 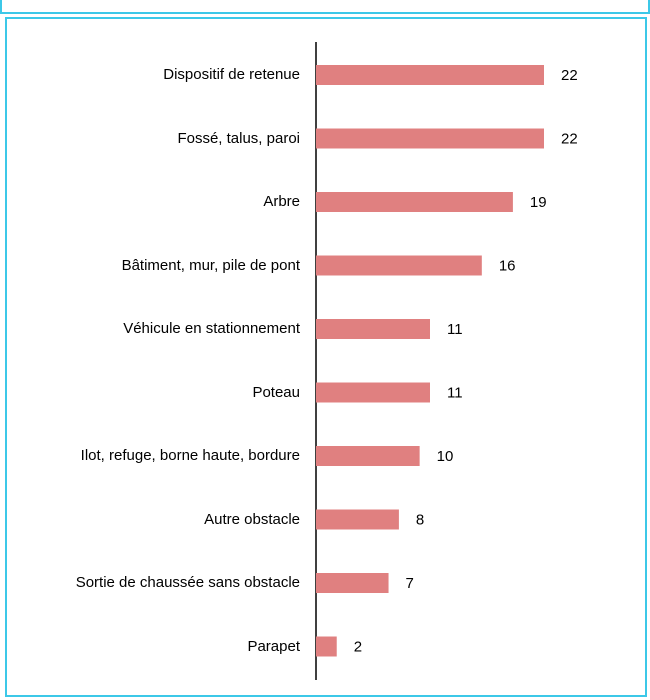 What do you see at coordinates (420, 519) in the screenshot?
I see `data-label: 8` at bounding box center [420, 519].